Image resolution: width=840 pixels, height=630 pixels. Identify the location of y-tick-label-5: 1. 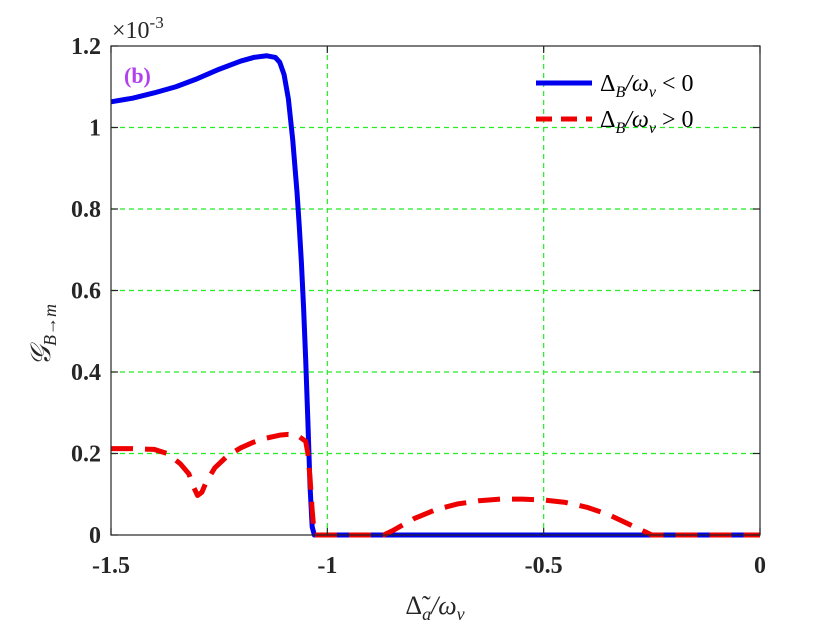
(95, 129).